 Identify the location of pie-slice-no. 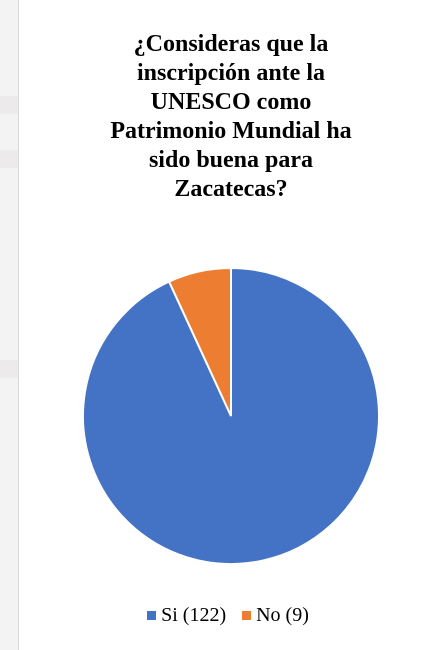
(199, 341).